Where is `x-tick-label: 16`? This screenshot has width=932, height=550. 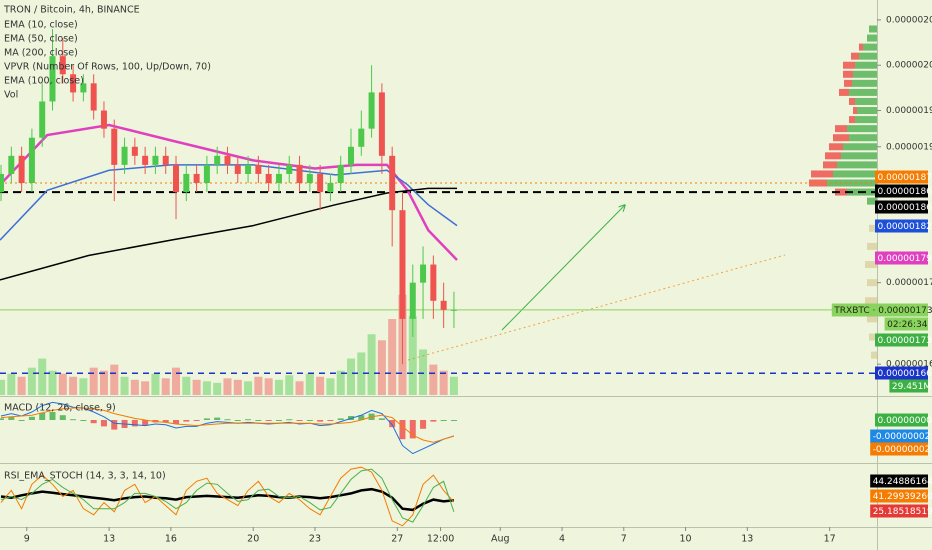
x-tick-label: 16 is located at coordinates (171, 539).